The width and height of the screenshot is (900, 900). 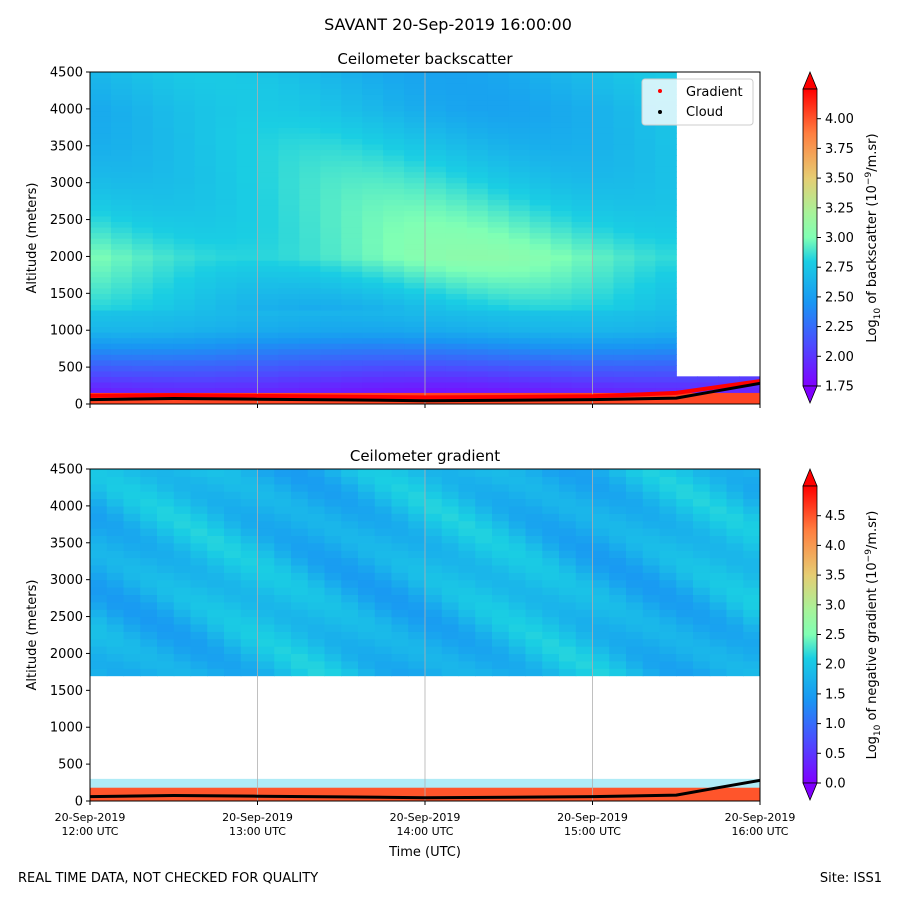 What do you see at coordinates (831, 650) in the screenshot?
I see `gradient-colorbar-ticks: 0.00.51.01.52.02.53.03.54.04.5` at bounding box center [831, 650].